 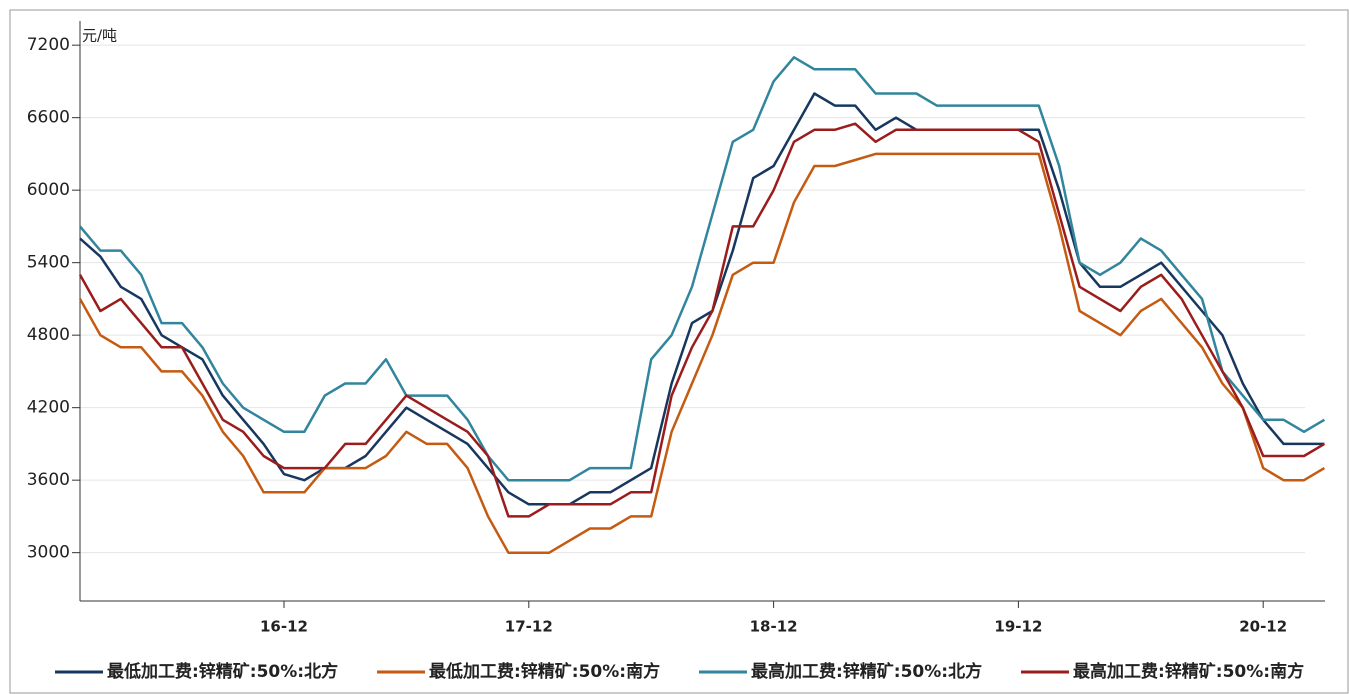 I want to click on x-tick-label: 19-12, so click(x=1018, y=627).